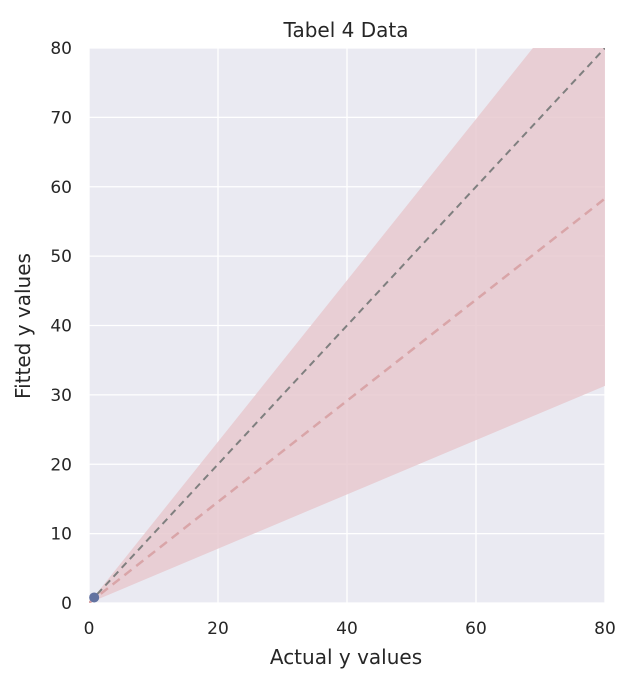  What do you see at coordinates (94, 597) in the screenshot?
I see `data-point` at bounding box center [94, 597].